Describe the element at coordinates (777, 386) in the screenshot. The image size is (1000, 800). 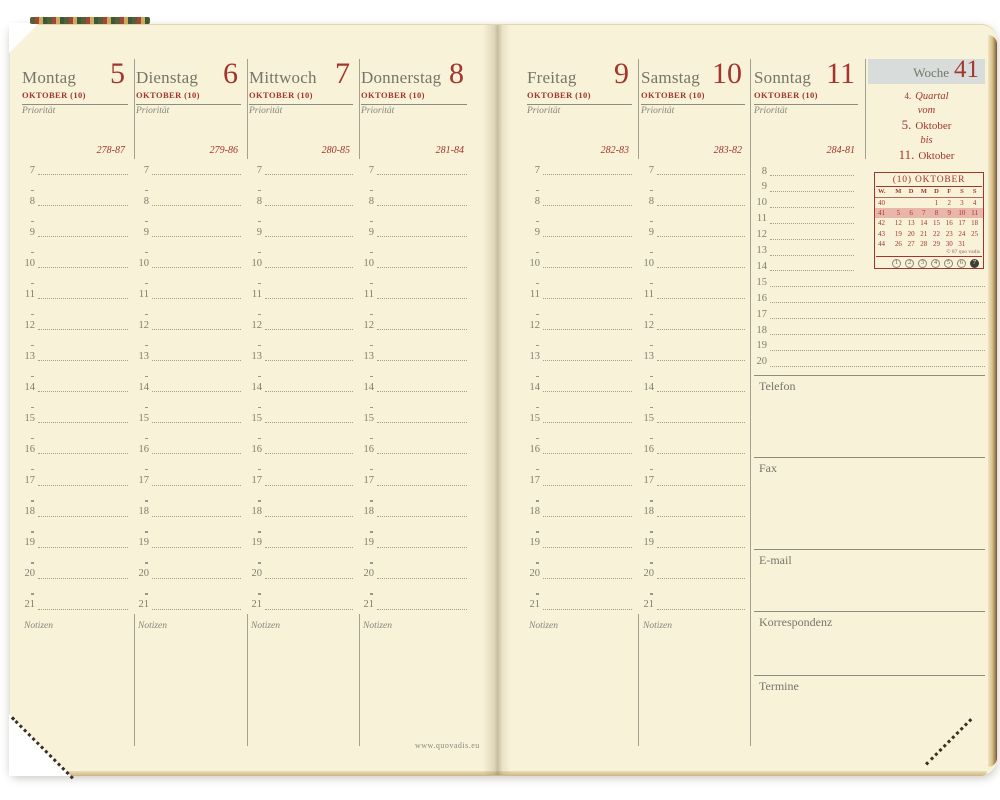
I see `contact-label-telefon: Telefon` at that location.